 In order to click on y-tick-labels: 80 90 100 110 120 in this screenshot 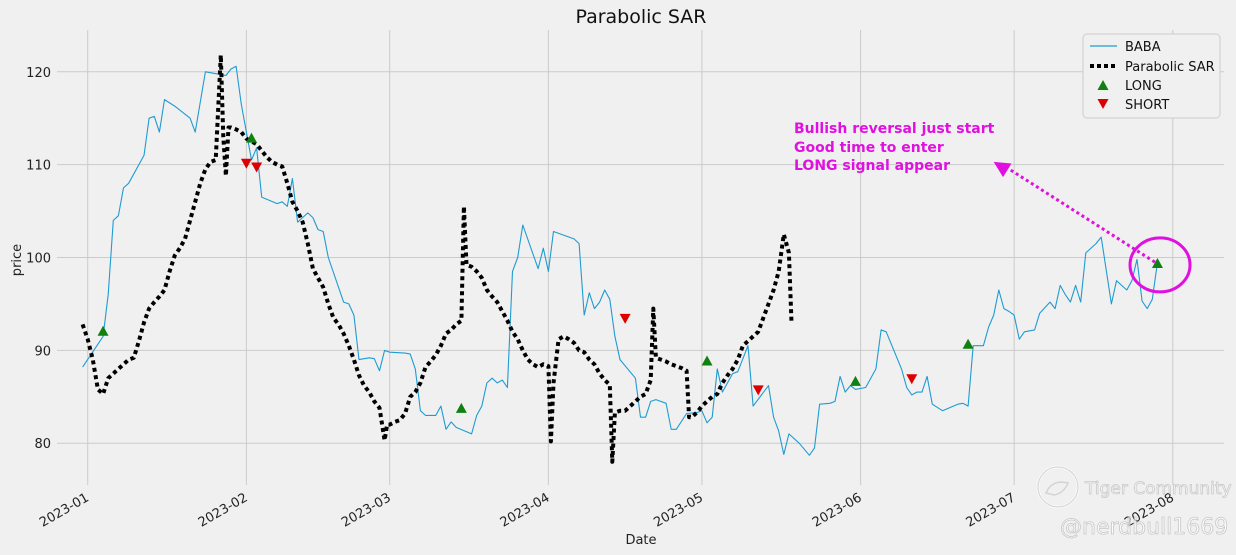, I will do `click(38, 259)`.